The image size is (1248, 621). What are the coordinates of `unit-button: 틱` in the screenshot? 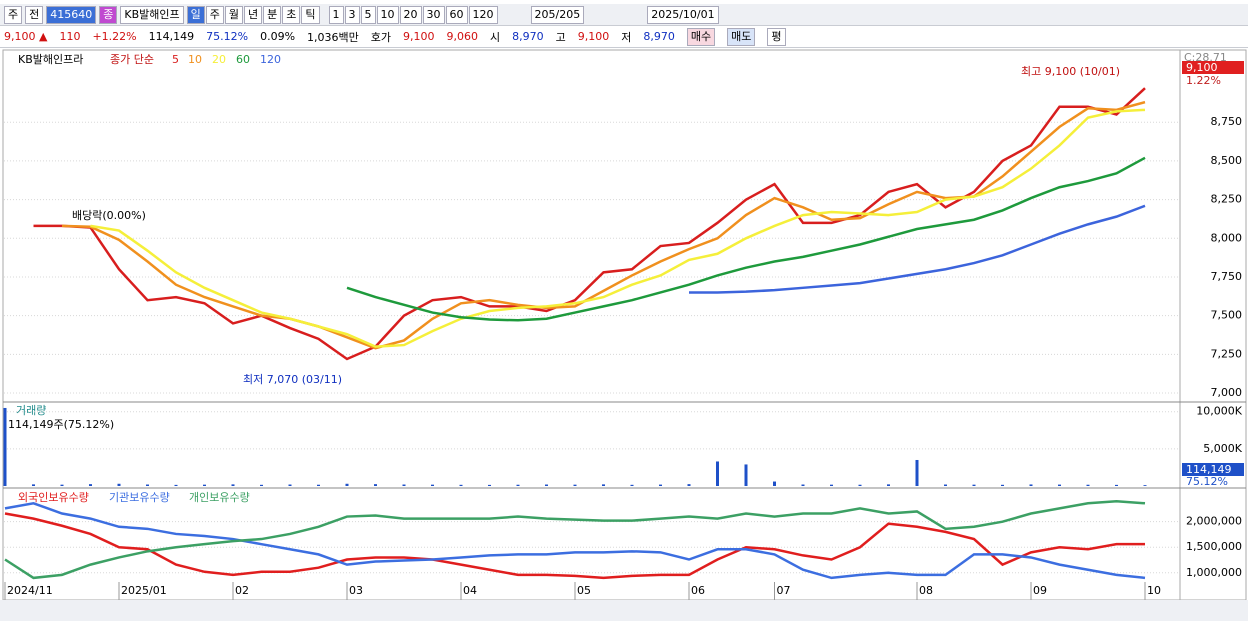 It's located at (310, 14).